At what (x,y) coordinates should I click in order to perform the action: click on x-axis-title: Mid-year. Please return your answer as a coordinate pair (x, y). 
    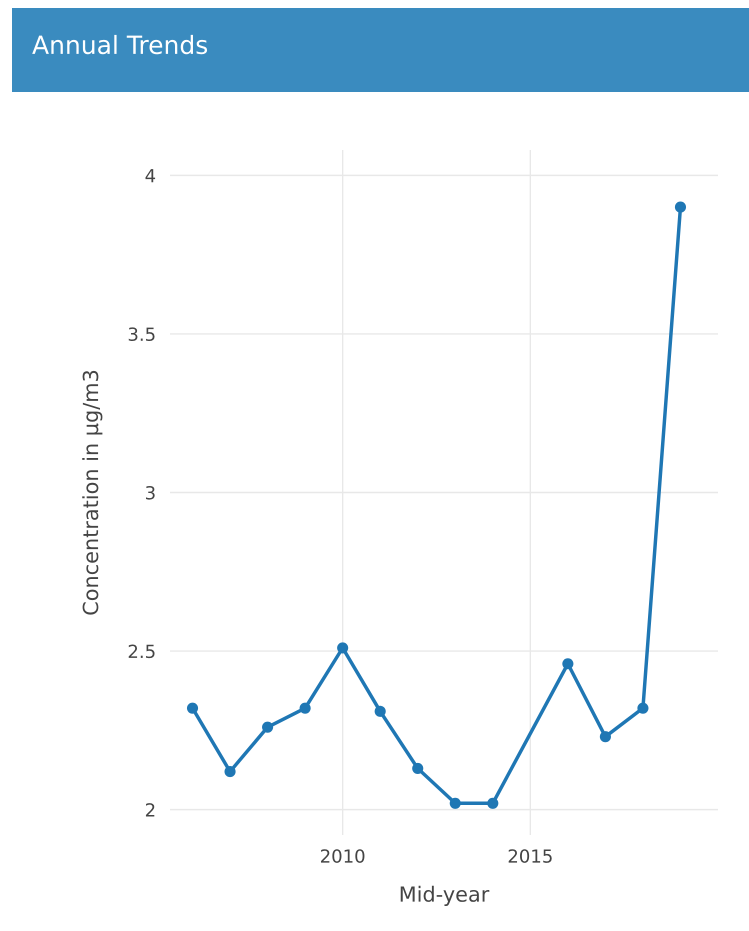
    Looking at the image, I should click on (445, 896).